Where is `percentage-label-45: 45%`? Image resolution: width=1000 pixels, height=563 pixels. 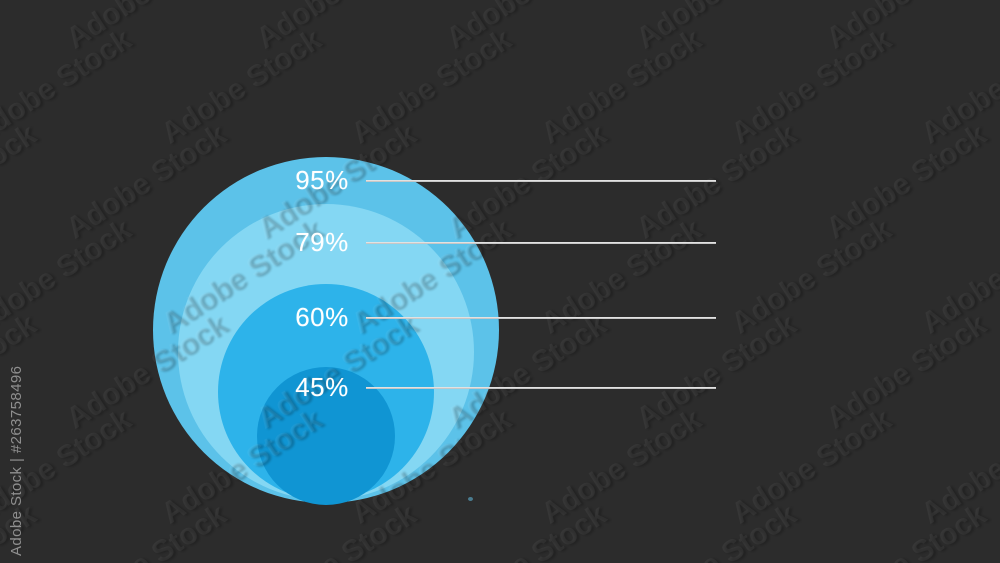 percentage-label-45: 45% is located at coordinates (322, 387).